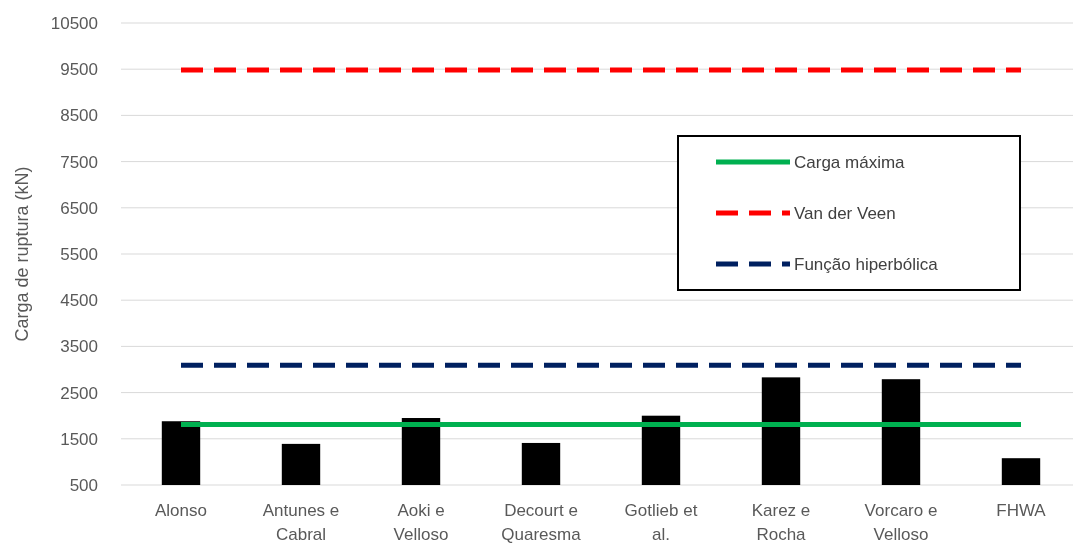 Image resolution: width=1073 pixels, height=555 pixels. Describe the element at coordinates (79, 162) in the screenshot. I see `y-tick-label: 7500` at that location.